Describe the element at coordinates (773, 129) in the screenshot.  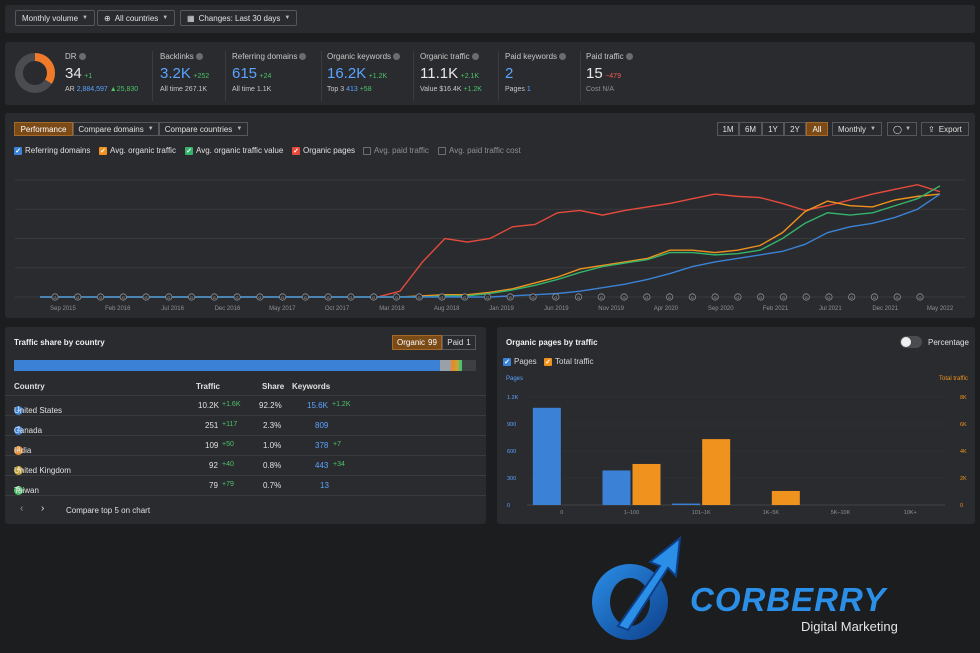
I see `range-1y: 1Y` at that location.